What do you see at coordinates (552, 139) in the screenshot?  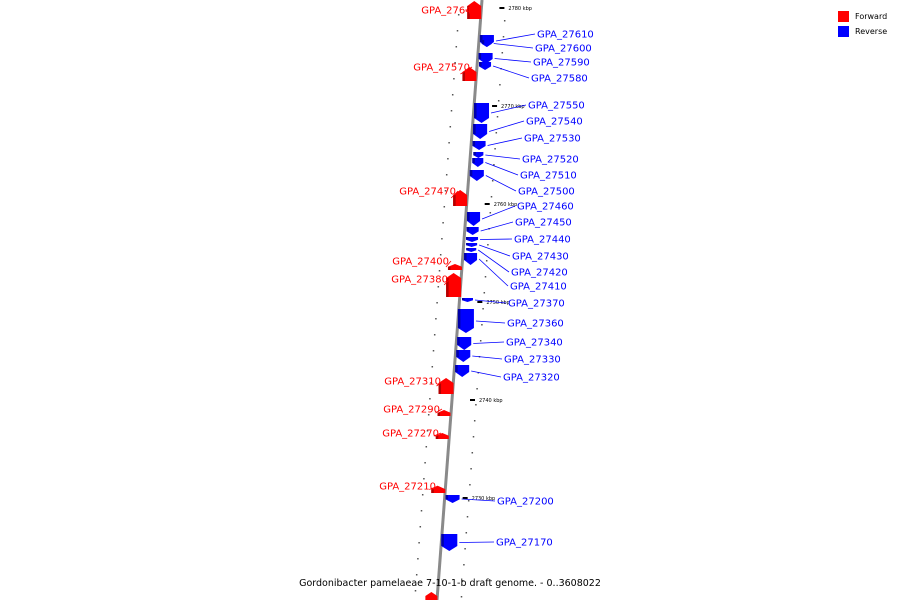 I see `gene-label: GPA_27530` at bounding box center [552, 139].